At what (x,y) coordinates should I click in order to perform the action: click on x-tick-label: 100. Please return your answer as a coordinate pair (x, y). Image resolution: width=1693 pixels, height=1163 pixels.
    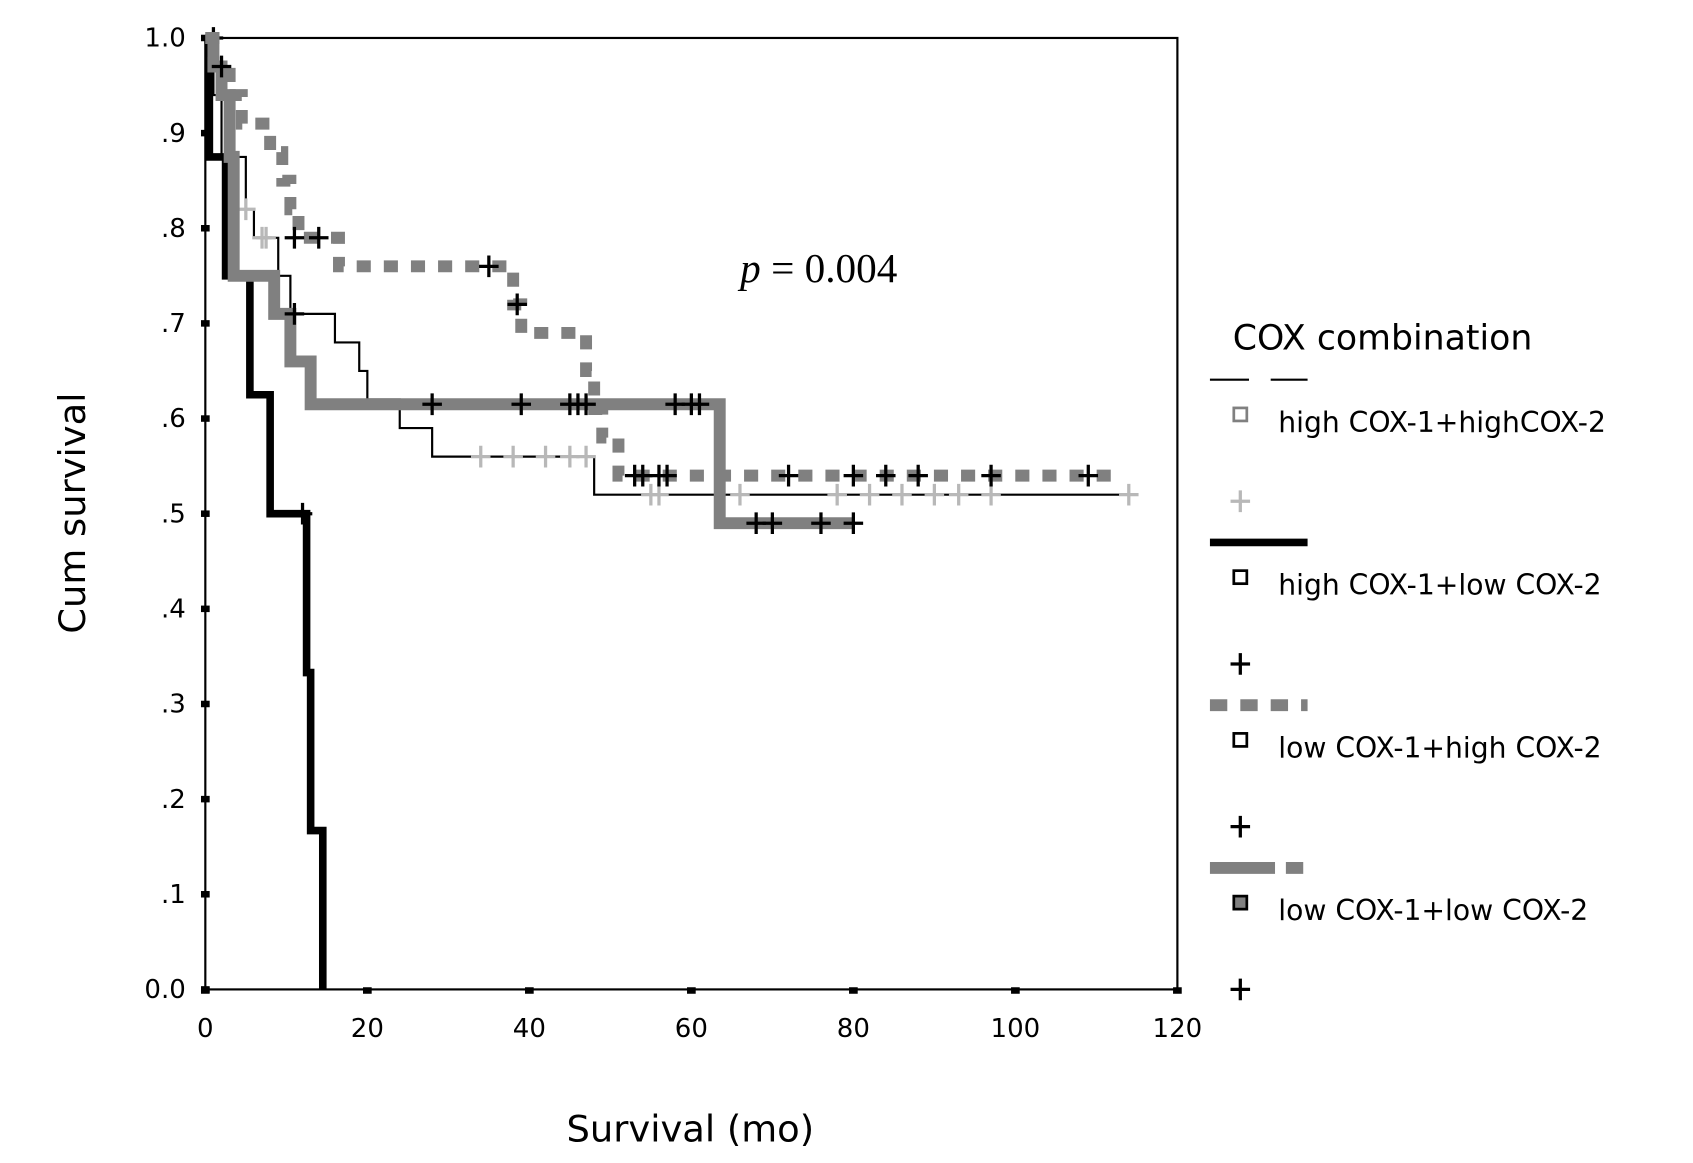
    Looking at the image, I should click on (1016, 1029).